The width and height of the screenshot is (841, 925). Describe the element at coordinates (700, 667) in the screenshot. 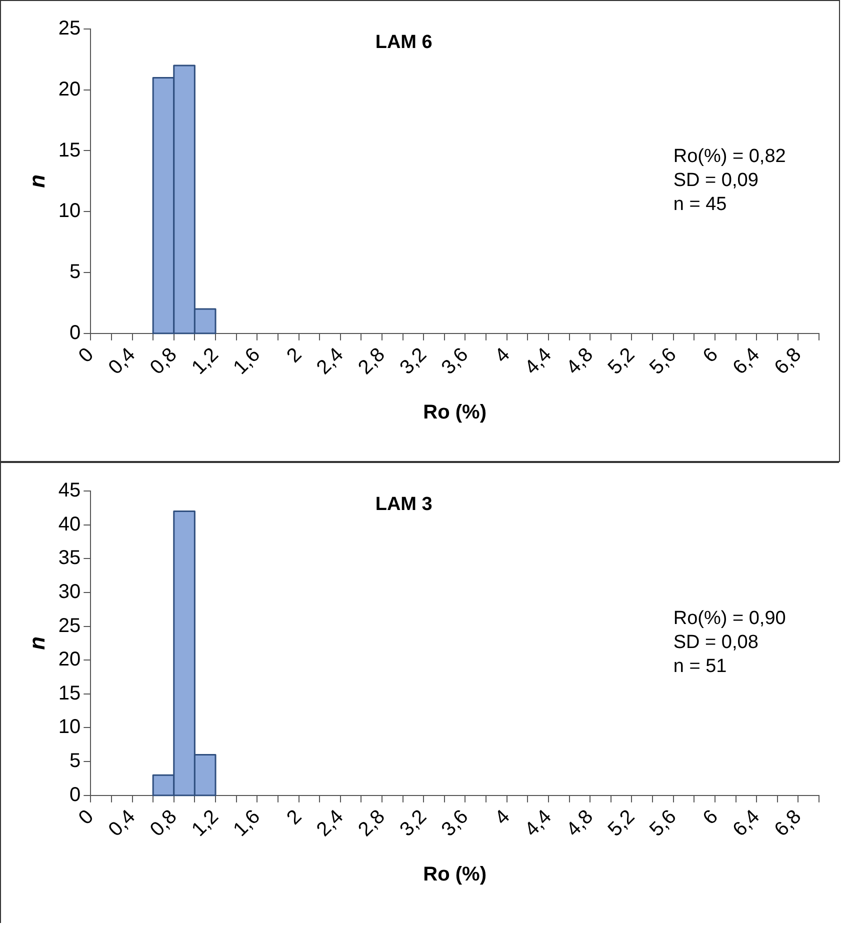

I see `annotation: n = 51` at that location.